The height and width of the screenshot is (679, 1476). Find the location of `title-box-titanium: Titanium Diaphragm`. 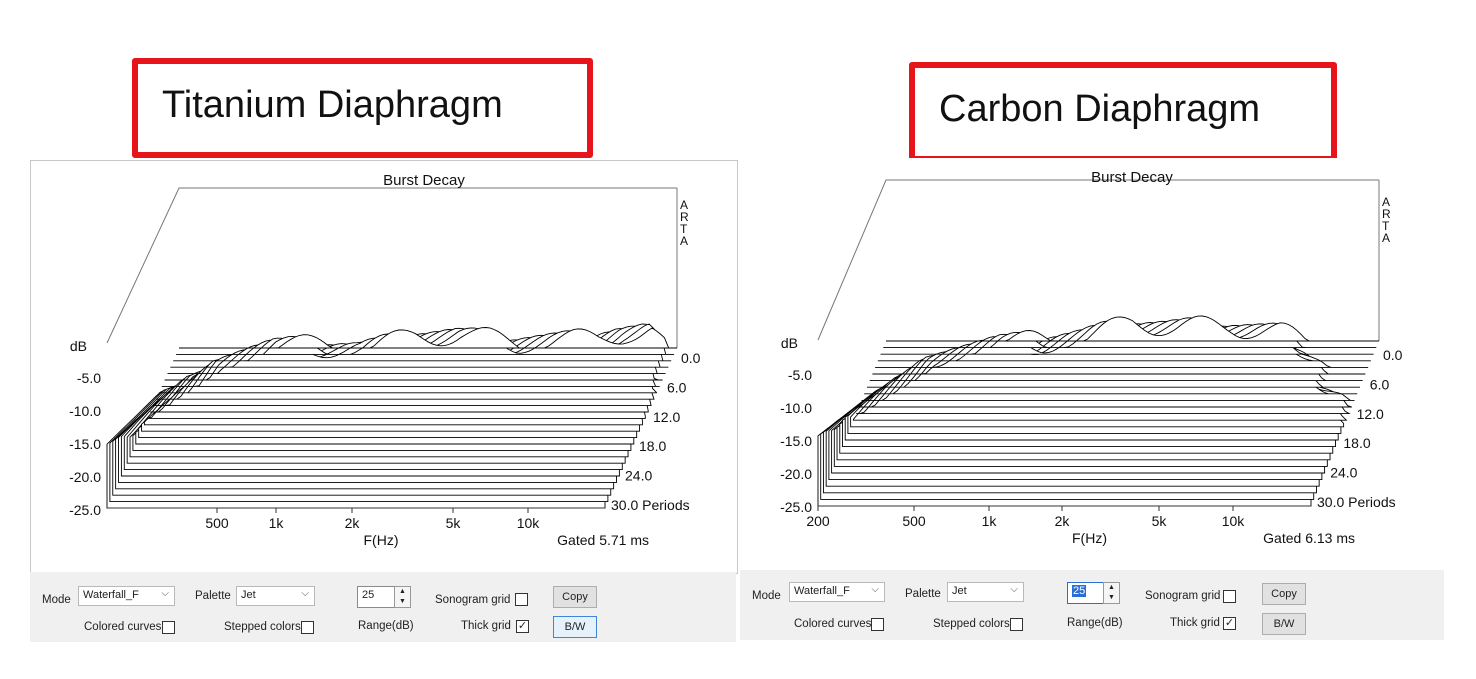

title-box-titanium: Titanium Diaphragm is located at coordinates (362, 108).